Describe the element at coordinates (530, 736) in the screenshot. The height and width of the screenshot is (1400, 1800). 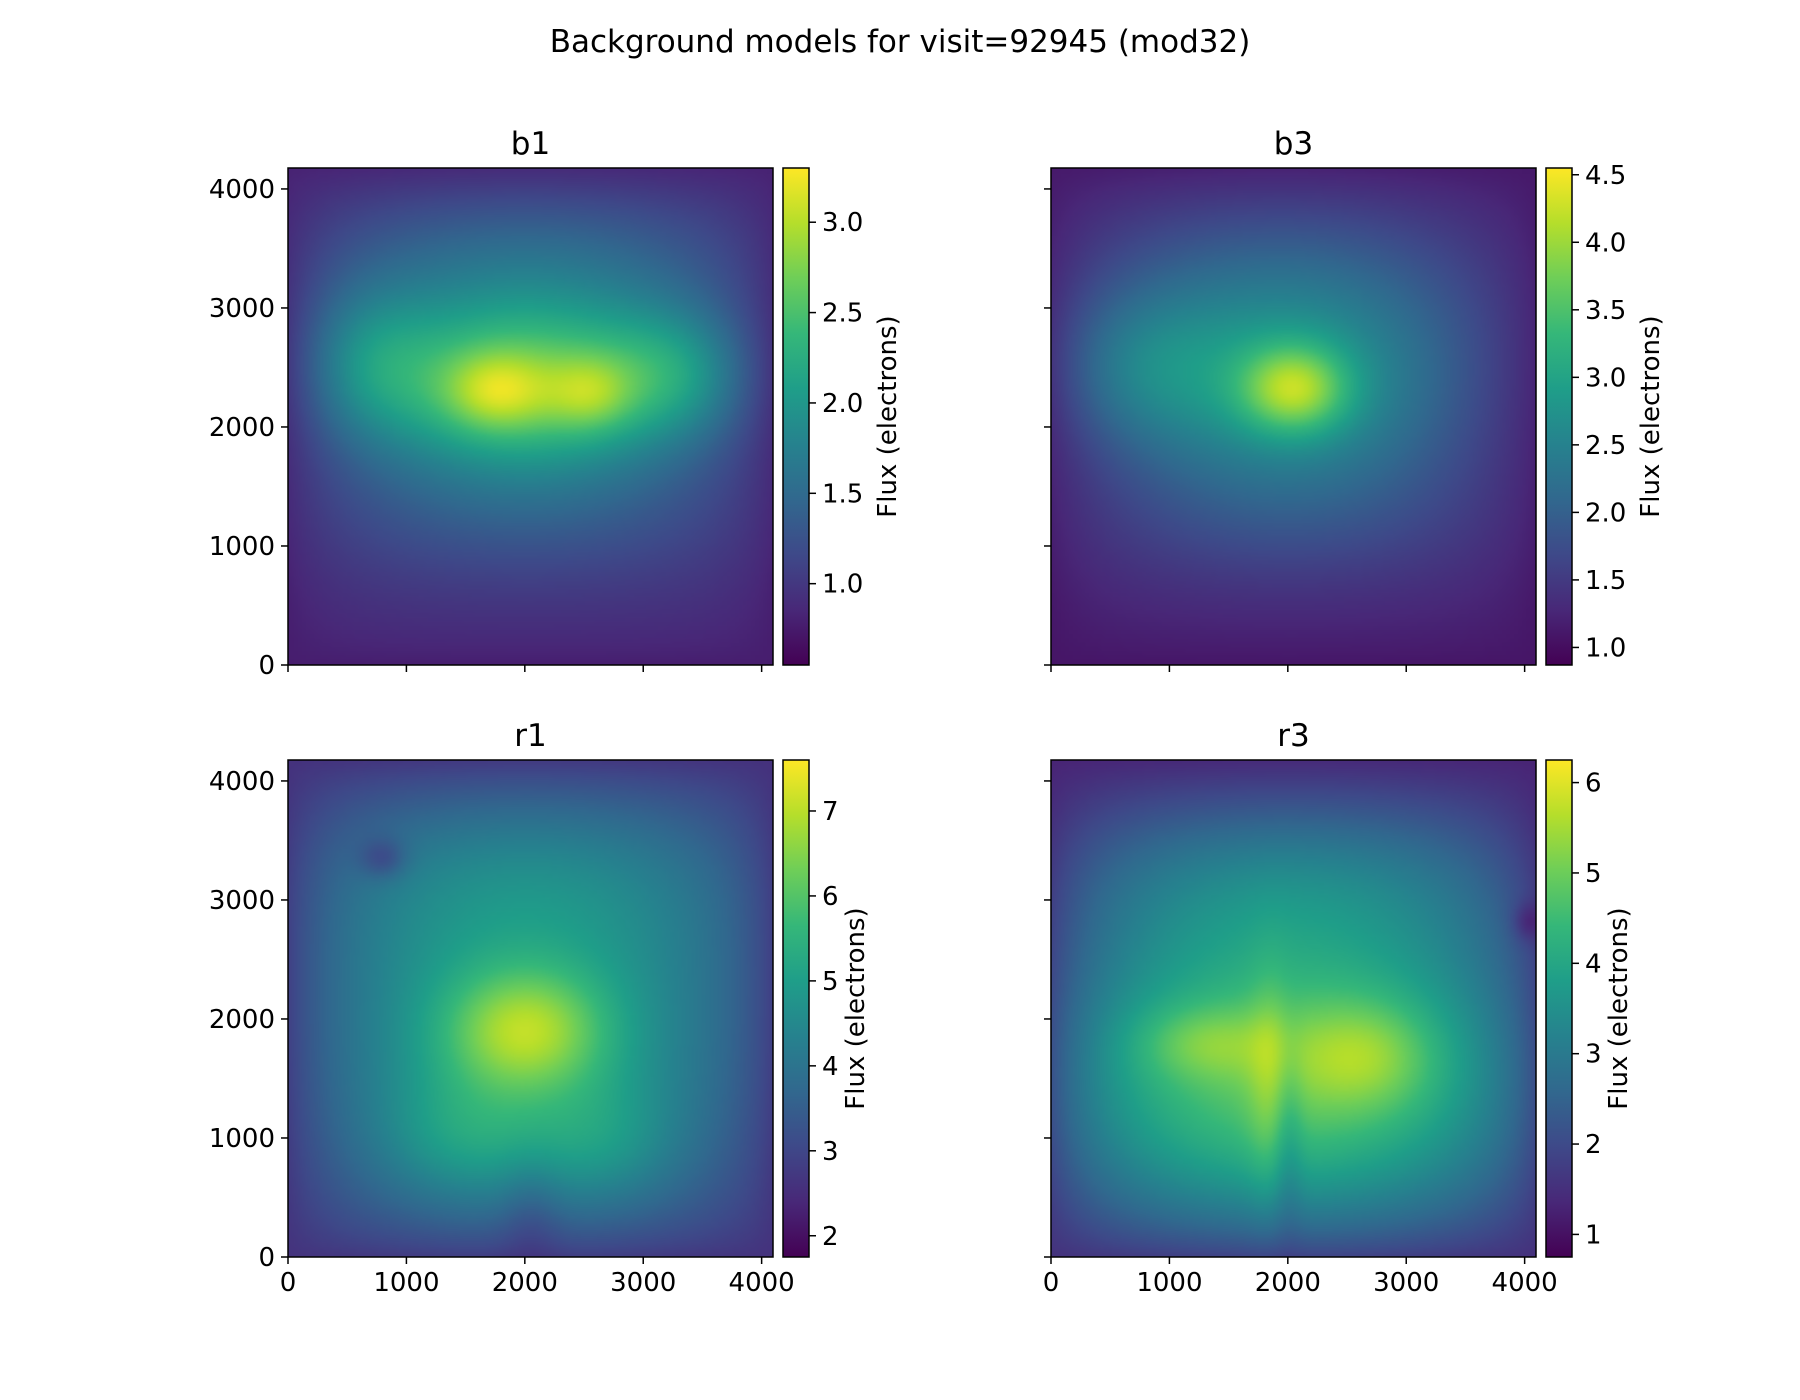
I see `plot-title: r1` at that location.